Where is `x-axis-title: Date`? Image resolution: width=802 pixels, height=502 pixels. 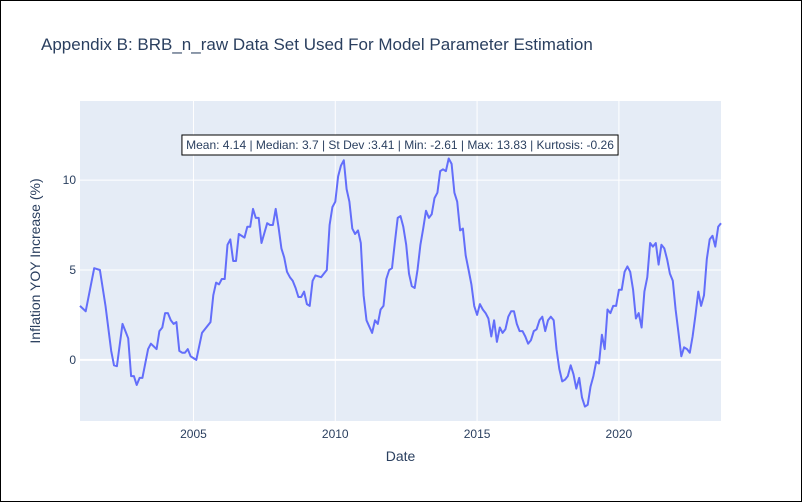
x-axis-title: Date is located at coordinates (401, 456).